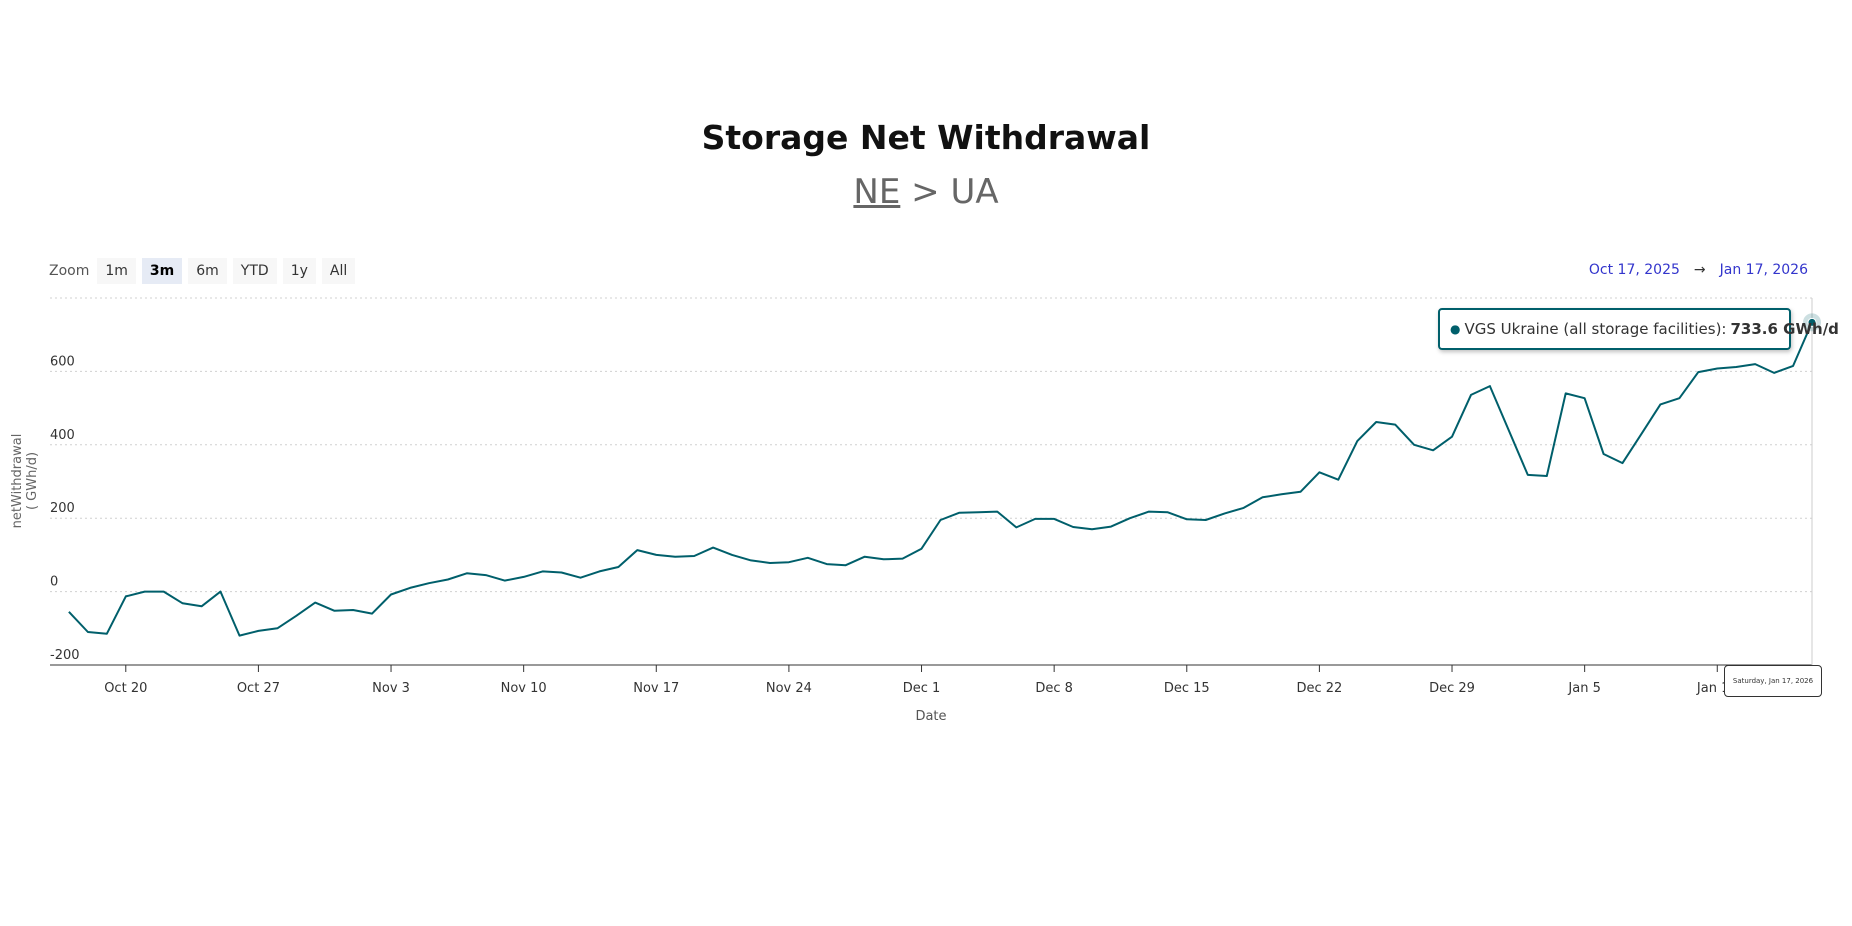  I want to click on y-axis-label: netWithdrawal( GWh/d), so click(25, 481).